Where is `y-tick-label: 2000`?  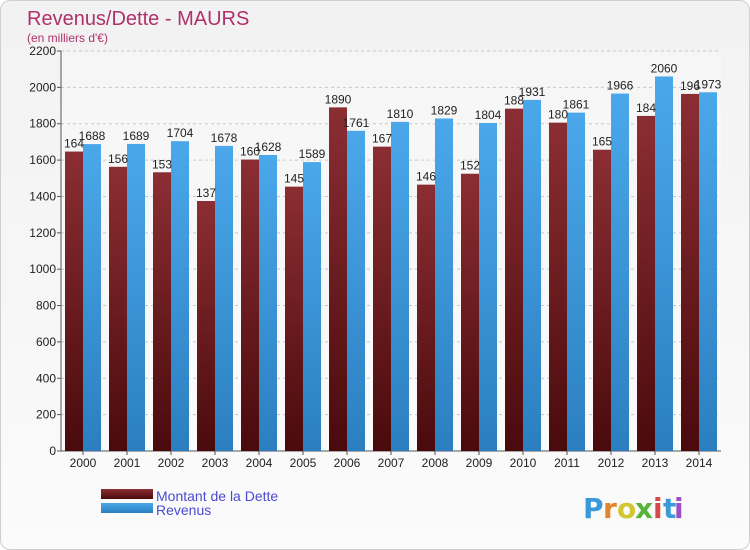
y-tick-label: 2000 is located at coordinates (42, 87).